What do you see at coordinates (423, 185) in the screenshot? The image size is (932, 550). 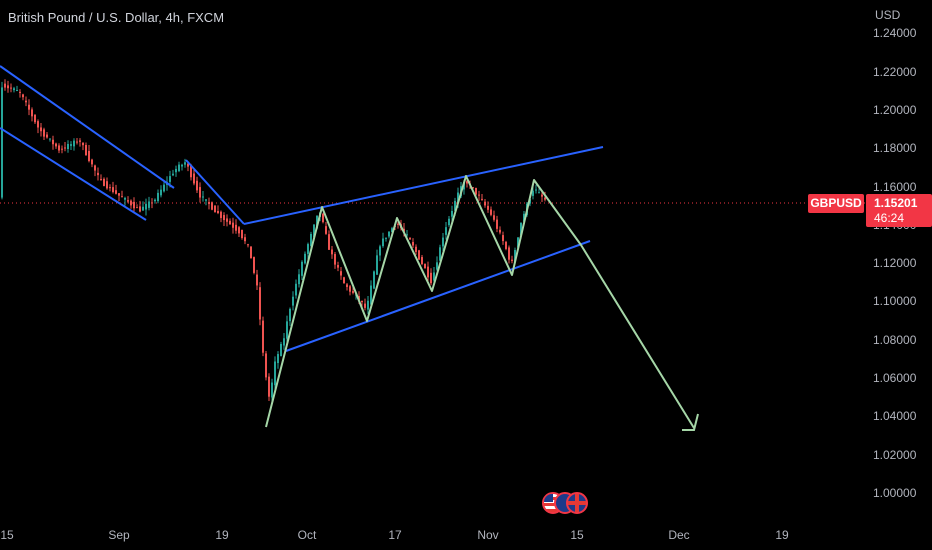 I see `trendline-wedge-upper` at bounding box center [423, 185].